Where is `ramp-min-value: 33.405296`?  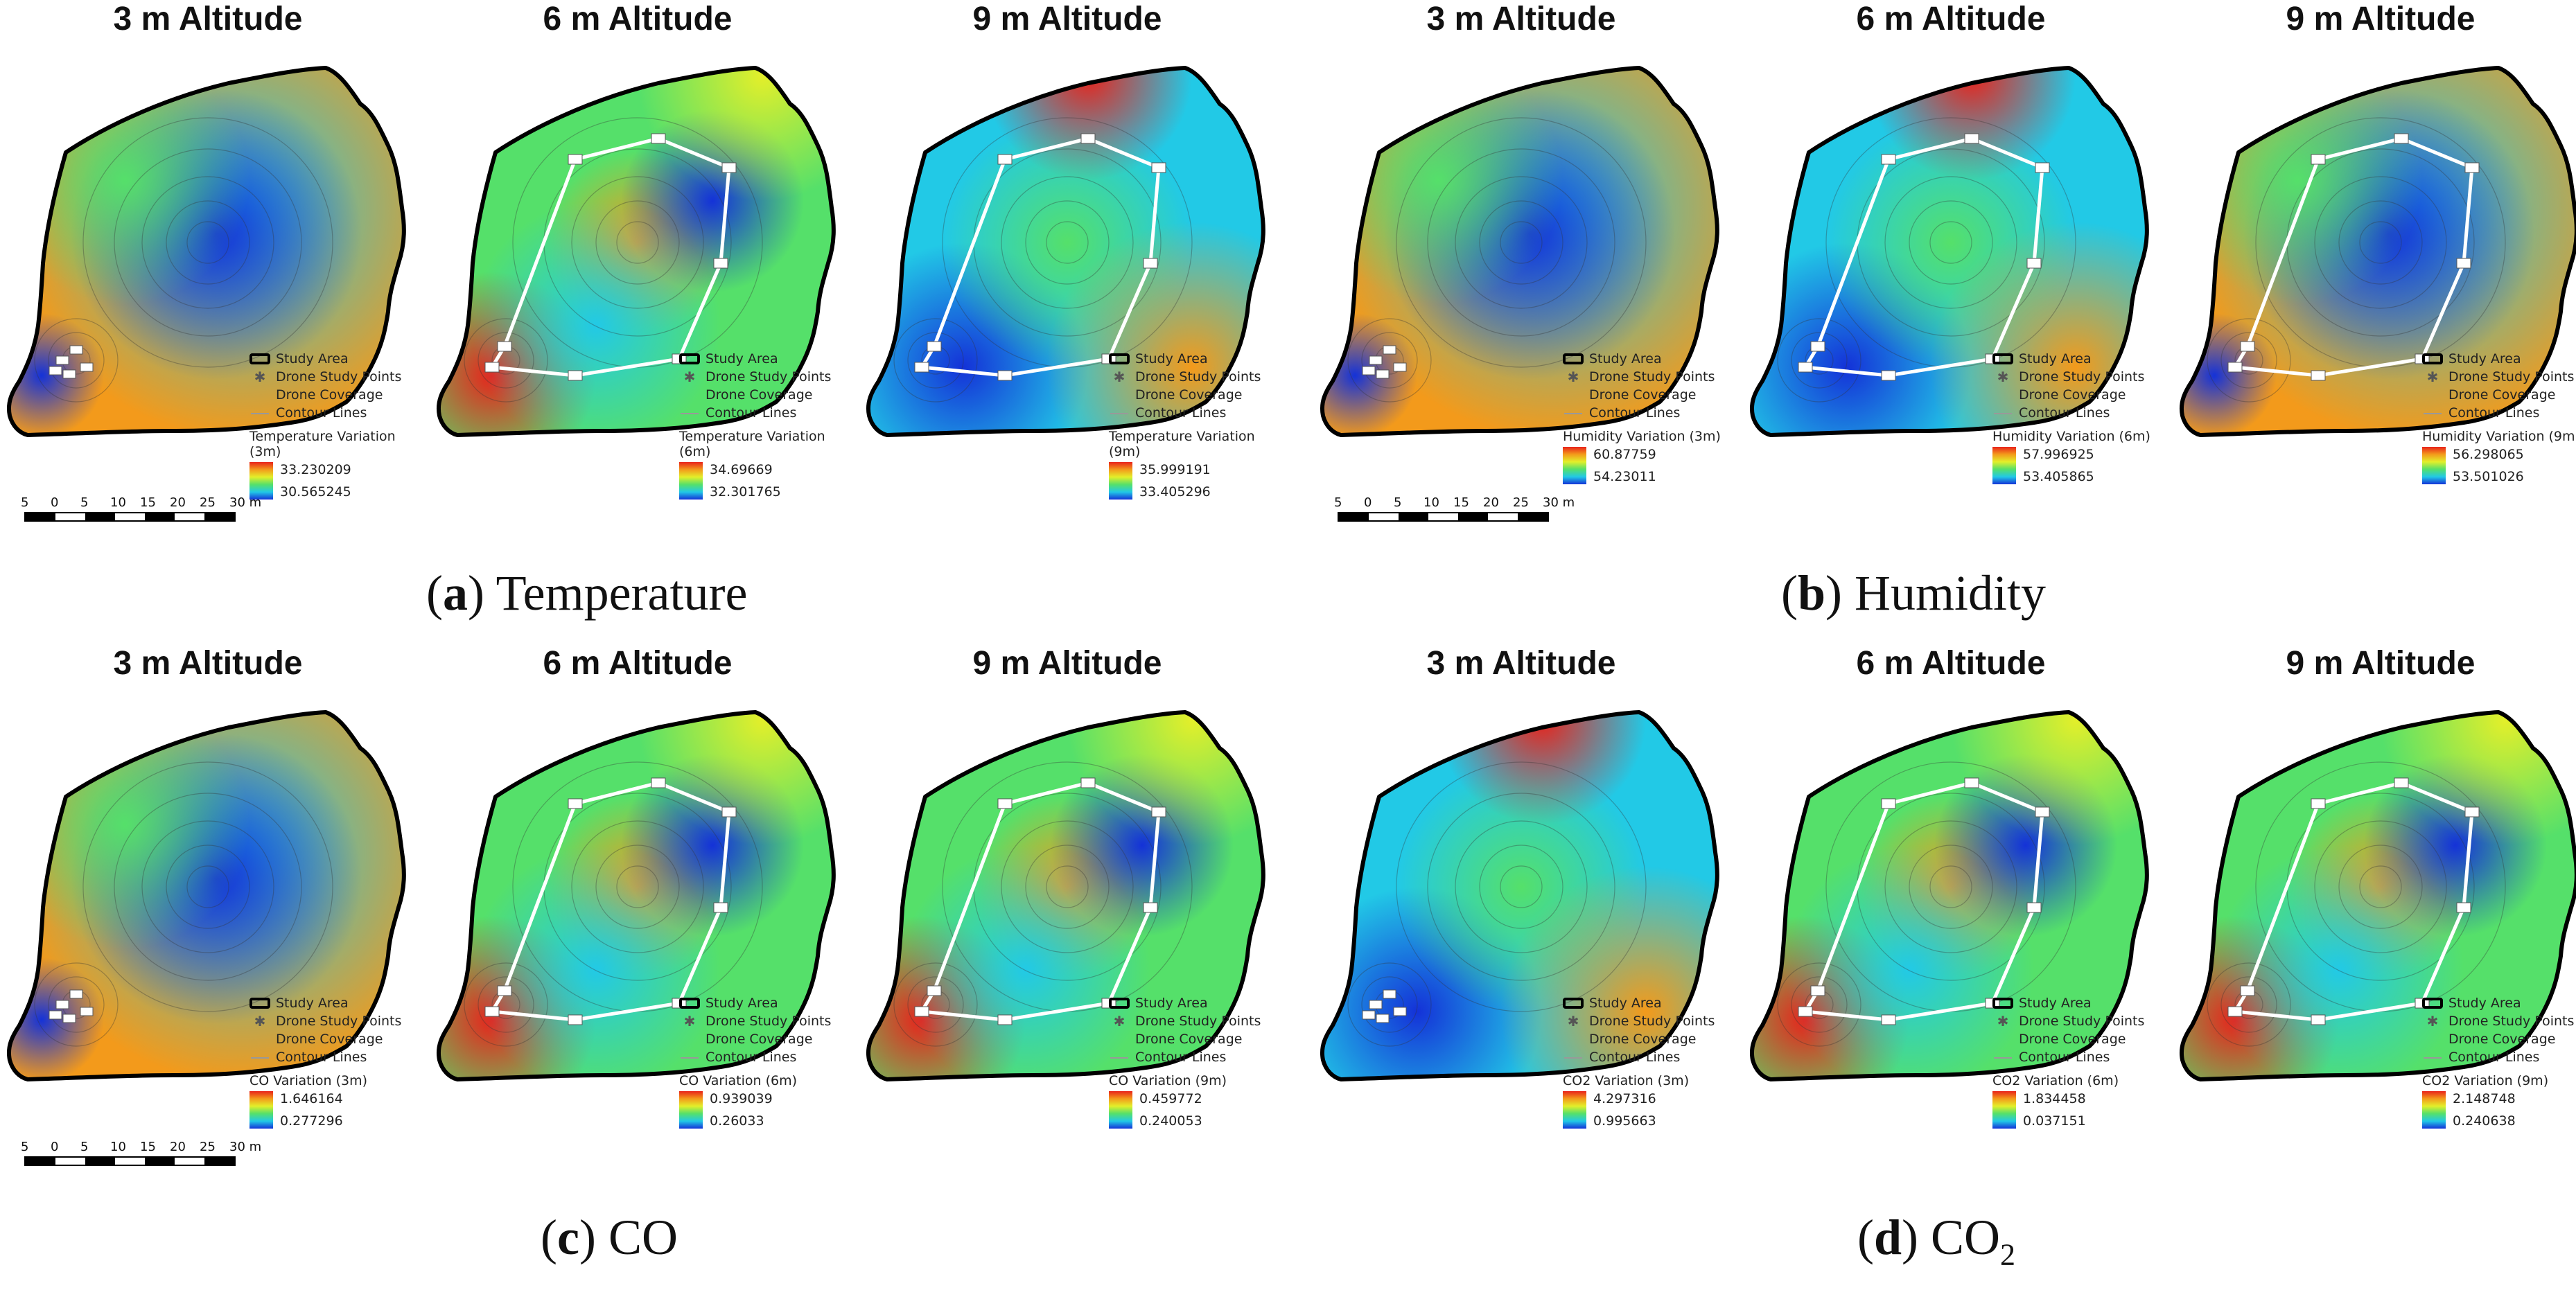
ramp-min-value: 33.405296 is located at coordinates (1175, 492).